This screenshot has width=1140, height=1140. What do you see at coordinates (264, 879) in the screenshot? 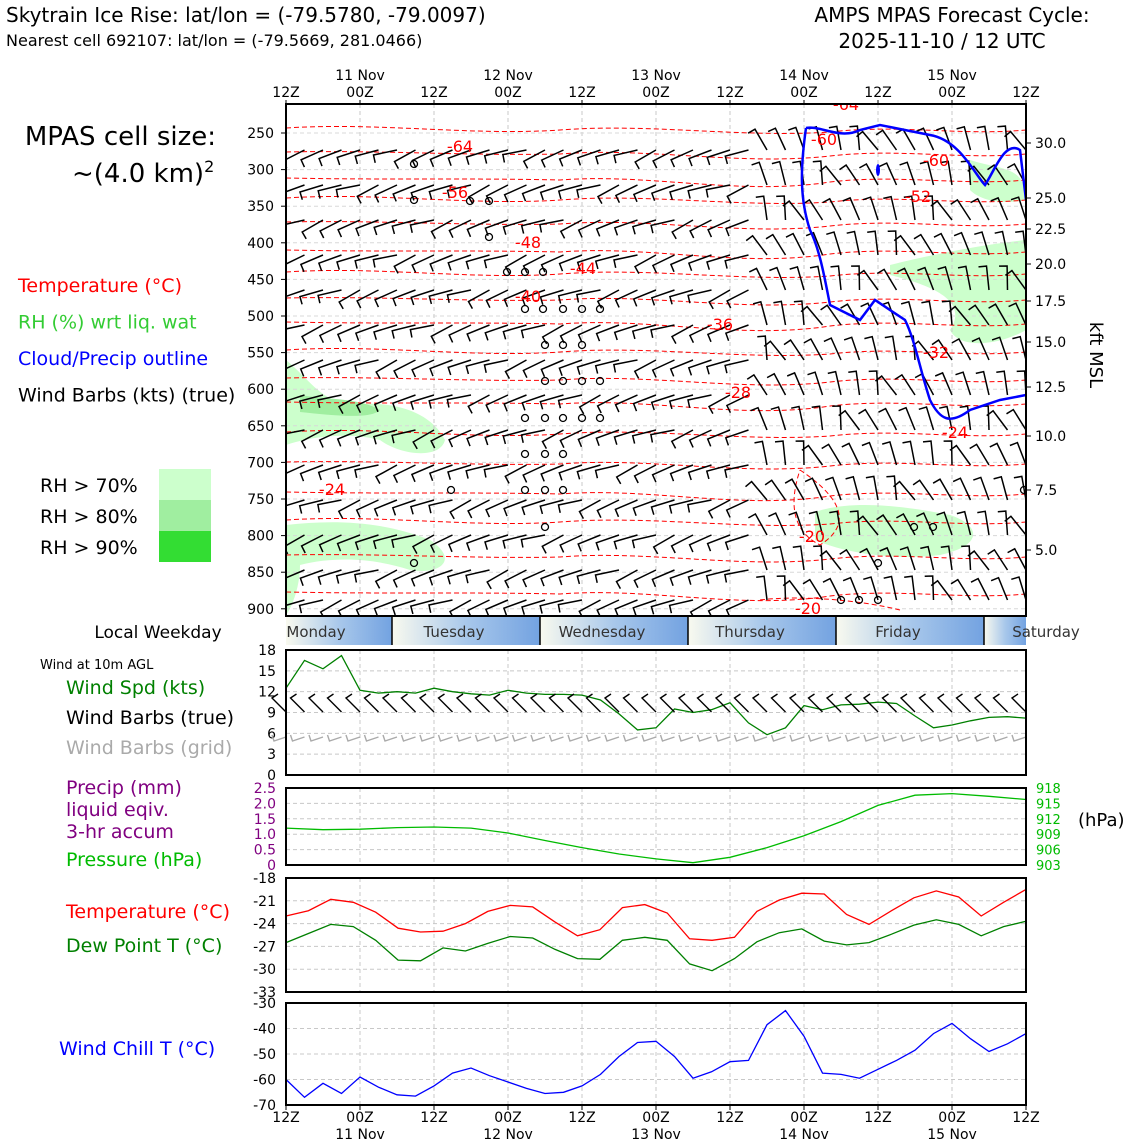
I see `panel-ytick-label: -18` at bounding box center [264, 879].